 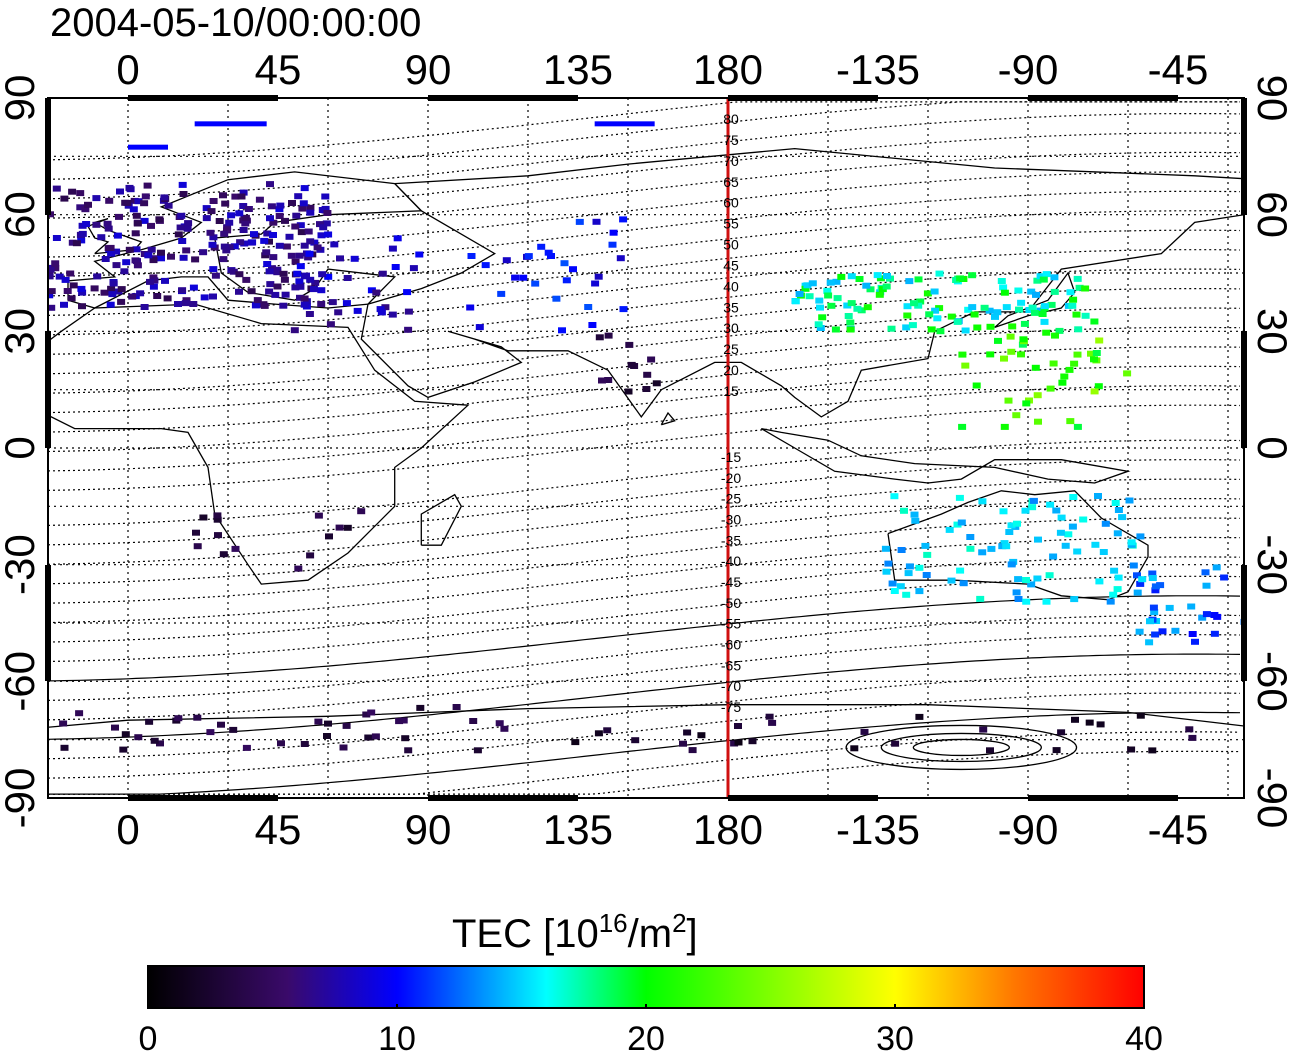 I want to click on mlat-label: -50, so click(x=731, y=603).